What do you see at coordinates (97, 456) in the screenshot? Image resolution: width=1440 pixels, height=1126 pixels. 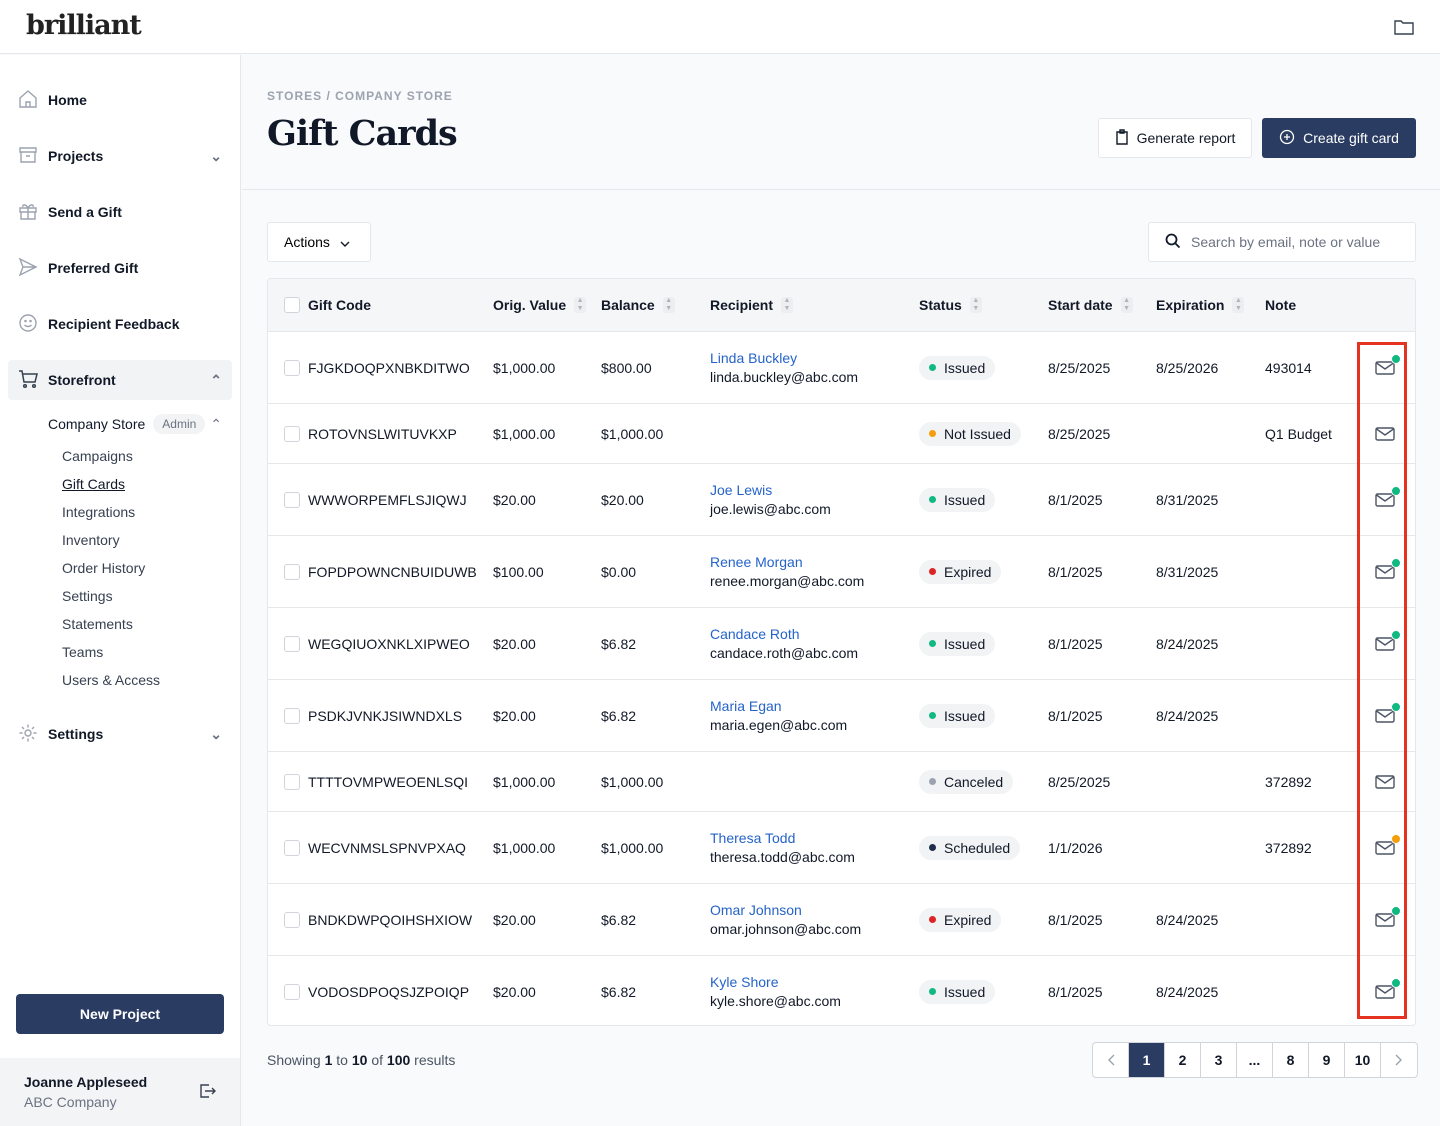 I see `sidebar-link-campaigns: Campaigns` at bounding box center [97, 456].